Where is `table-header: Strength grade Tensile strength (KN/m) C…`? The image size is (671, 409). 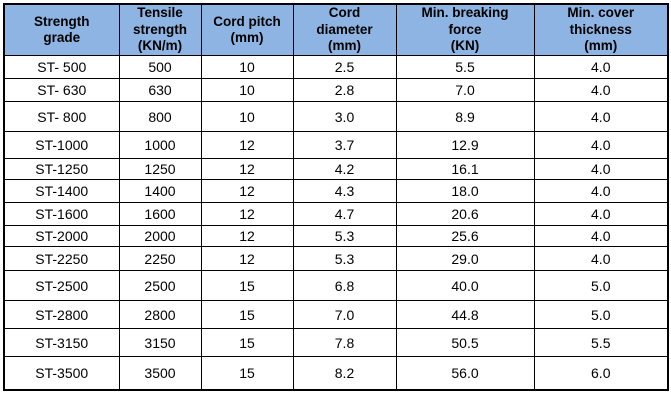
table-header: Strength grade Tensile strength (KN/m) C… is located at coordinates (336, 29).